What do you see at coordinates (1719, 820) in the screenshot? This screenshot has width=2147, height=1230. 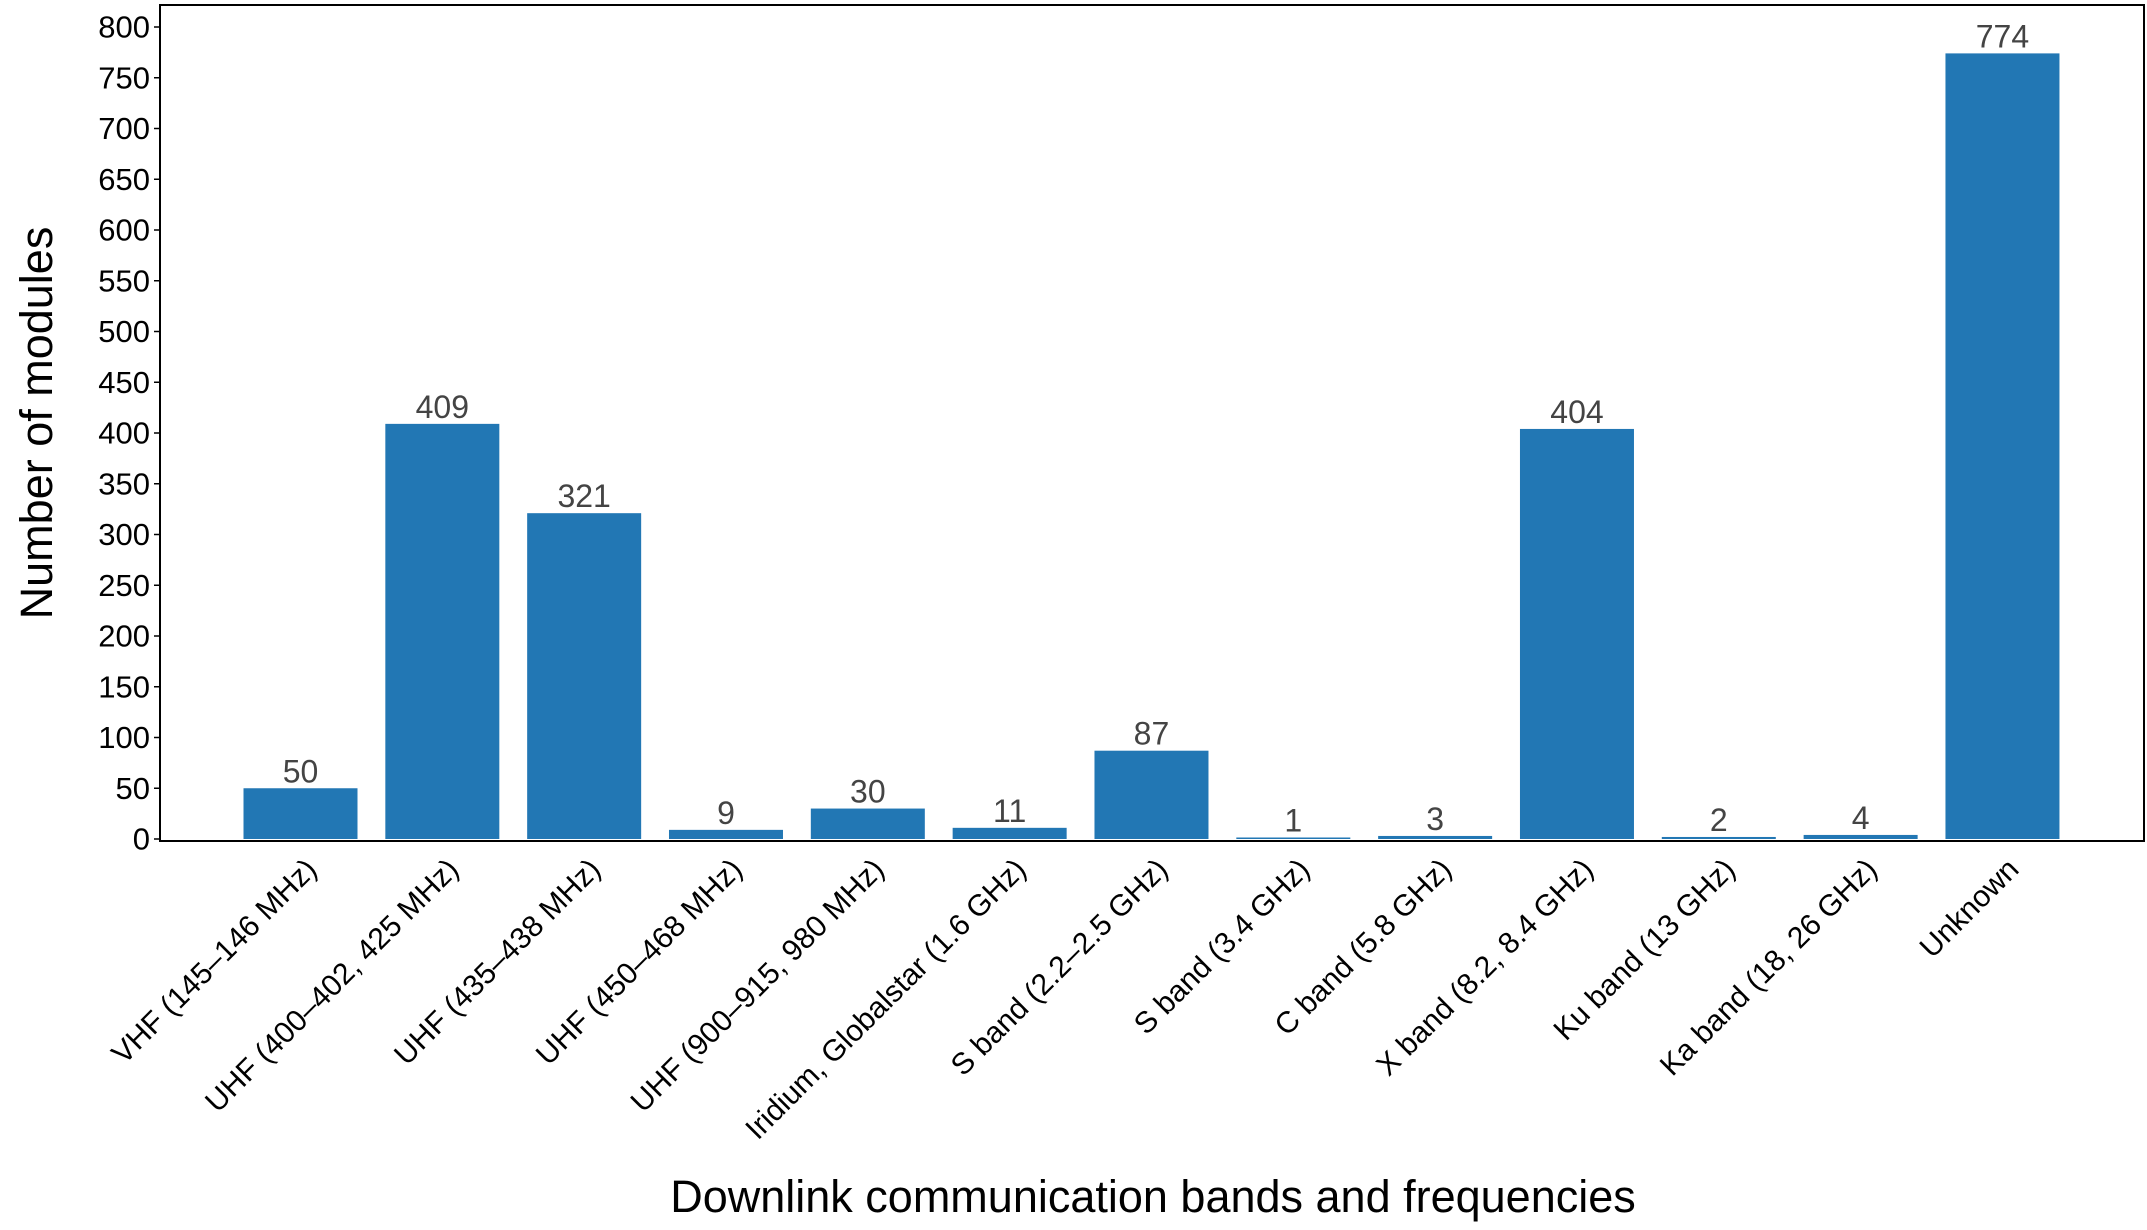 I see `bar-value-label: 2` at bounding box center [1719, 820].